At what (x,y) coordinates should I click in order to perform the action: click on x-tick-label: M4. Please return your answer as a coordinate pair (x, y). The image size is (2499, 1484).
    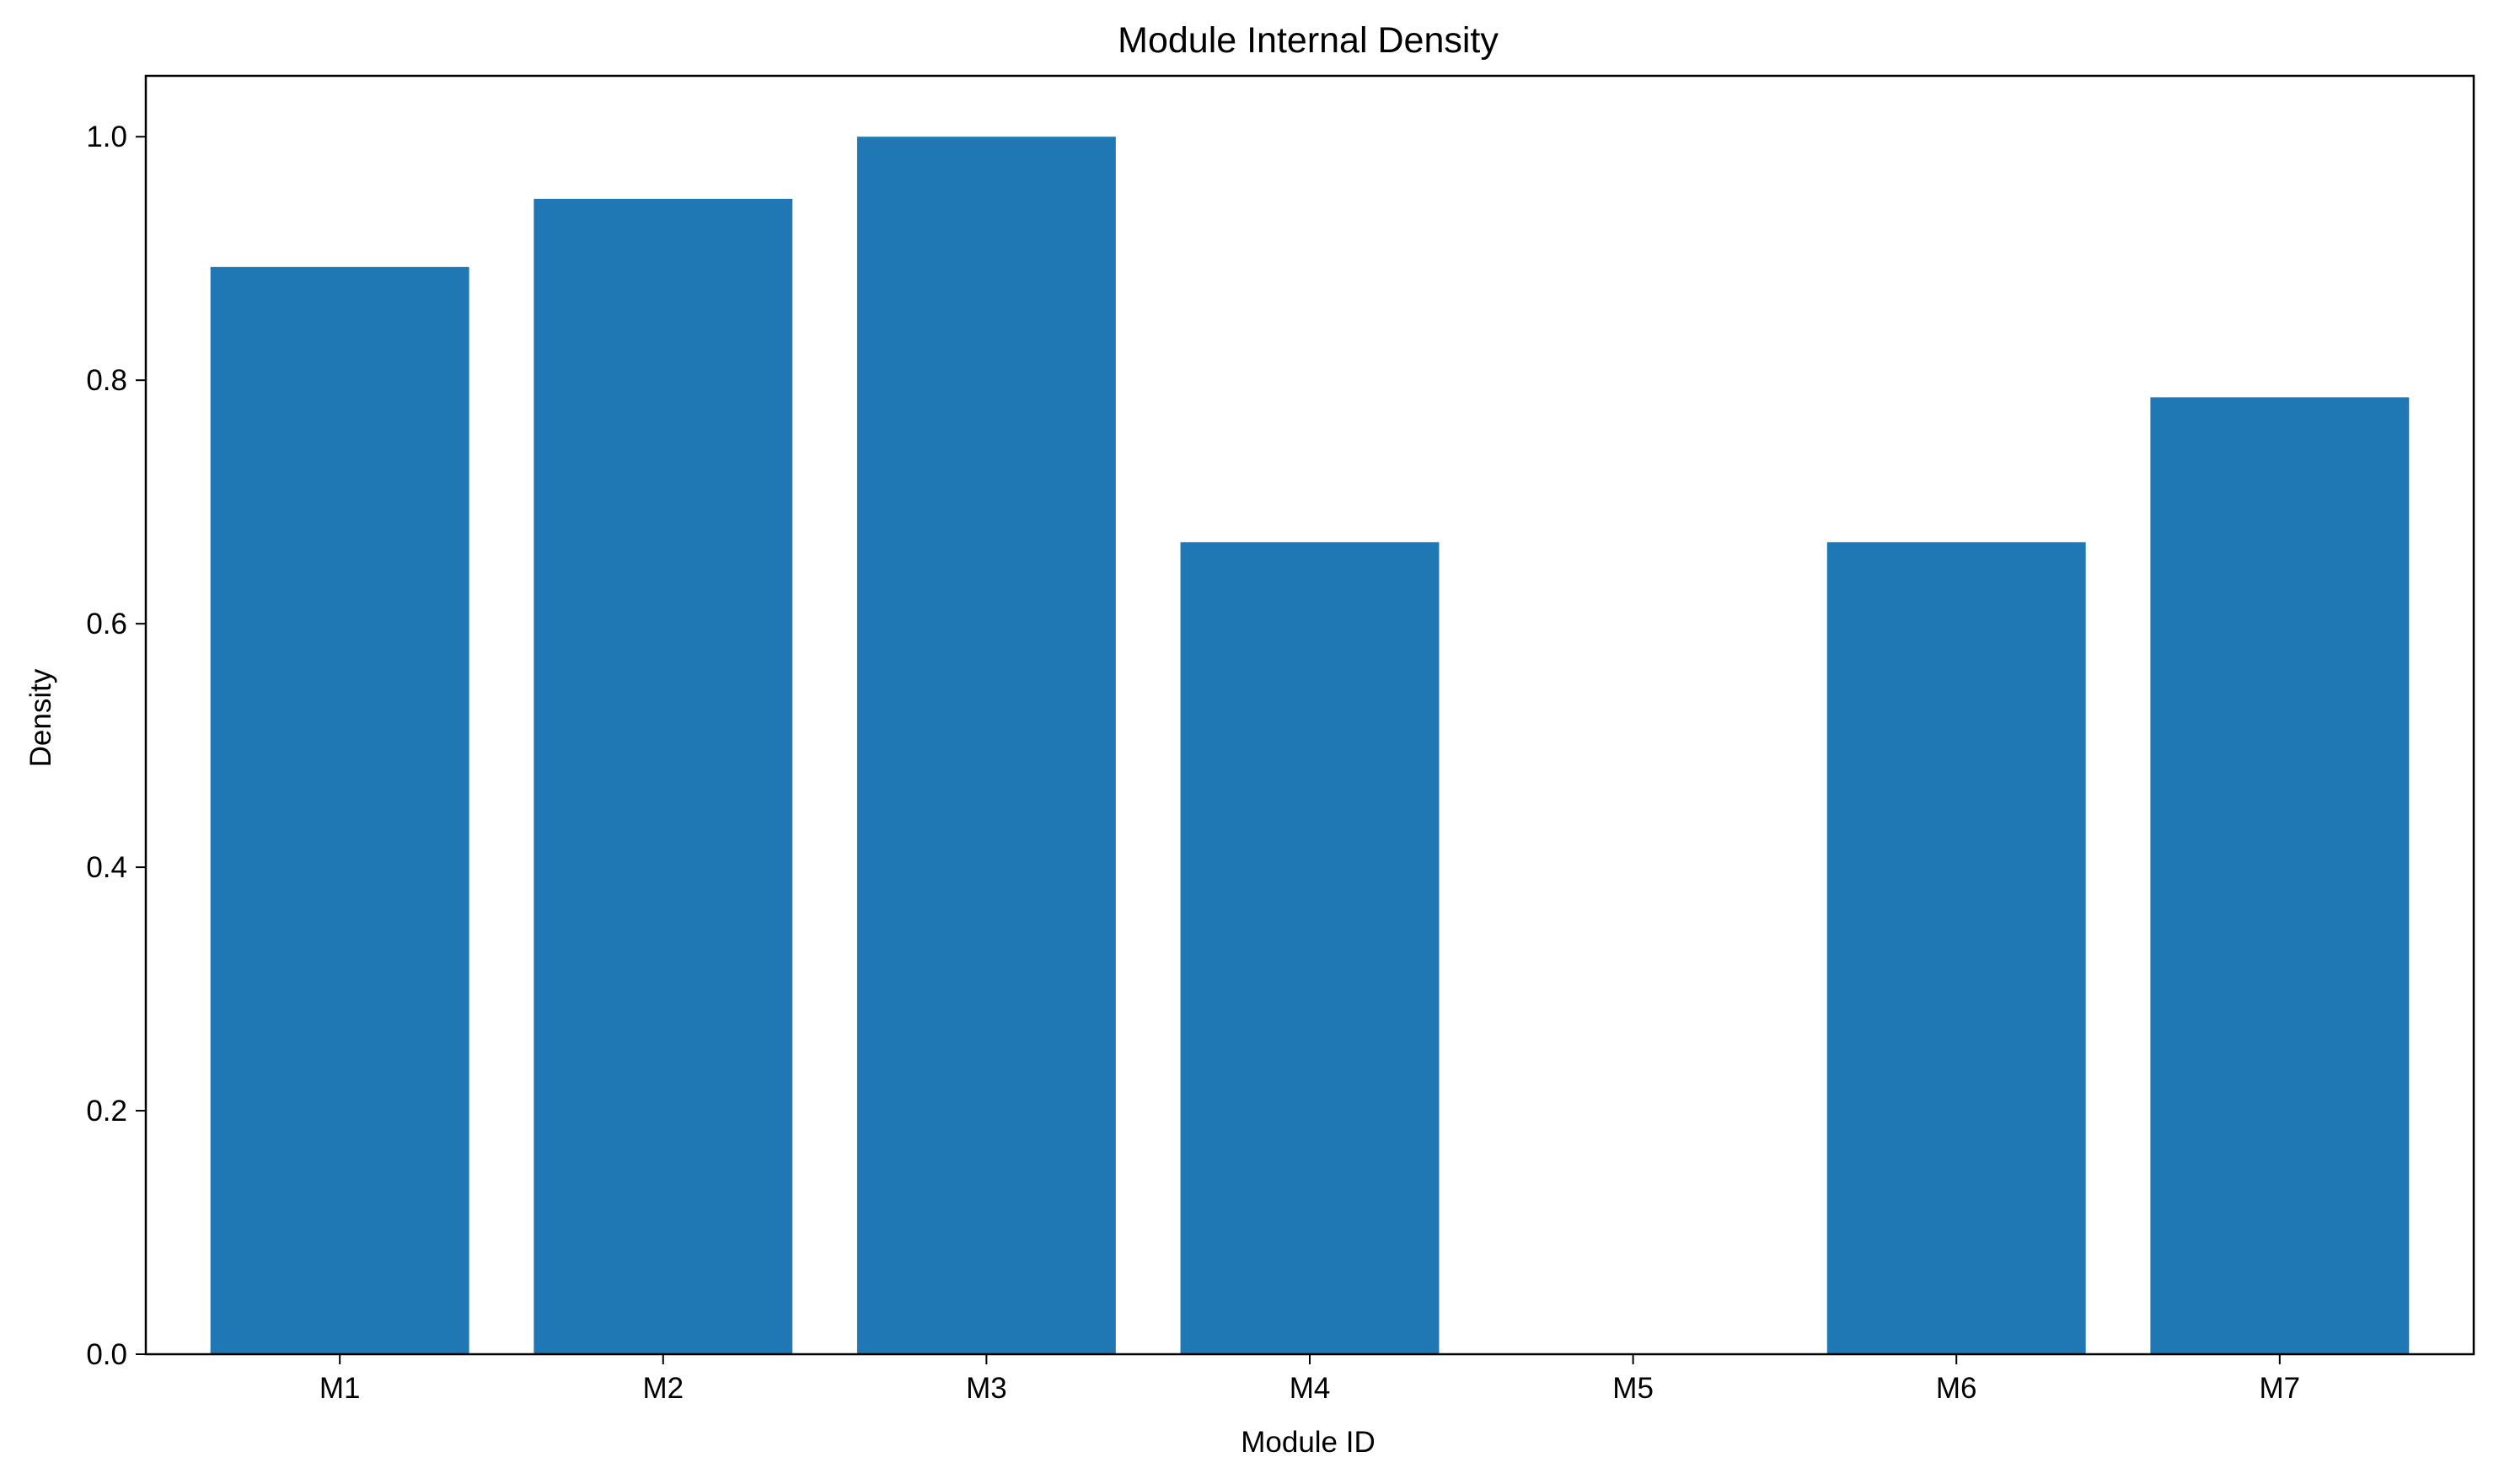
    Looking at the image, I should click on (1310, 1388).